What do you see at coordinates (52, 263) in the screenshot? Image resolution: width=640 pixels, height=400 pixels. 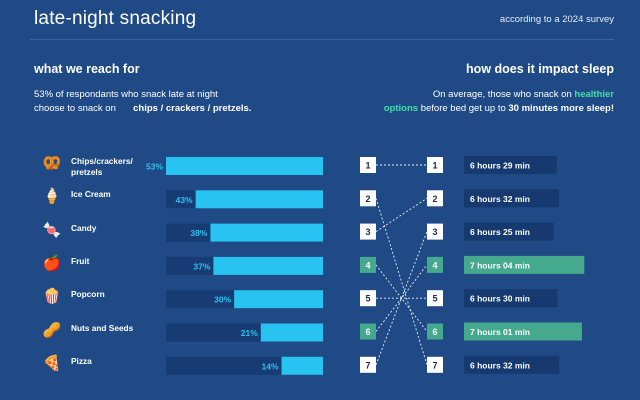 I see `apple-icon: 🍎` at bounding box center [52, 263].